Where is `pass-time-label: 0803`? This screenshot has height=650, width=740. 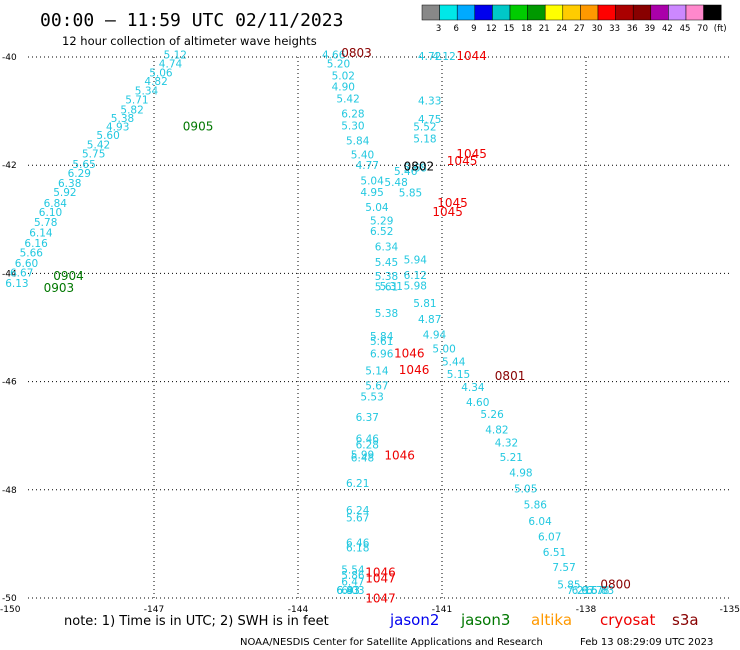
pass-time-label: 0803 is located at coordinates (356, 53).